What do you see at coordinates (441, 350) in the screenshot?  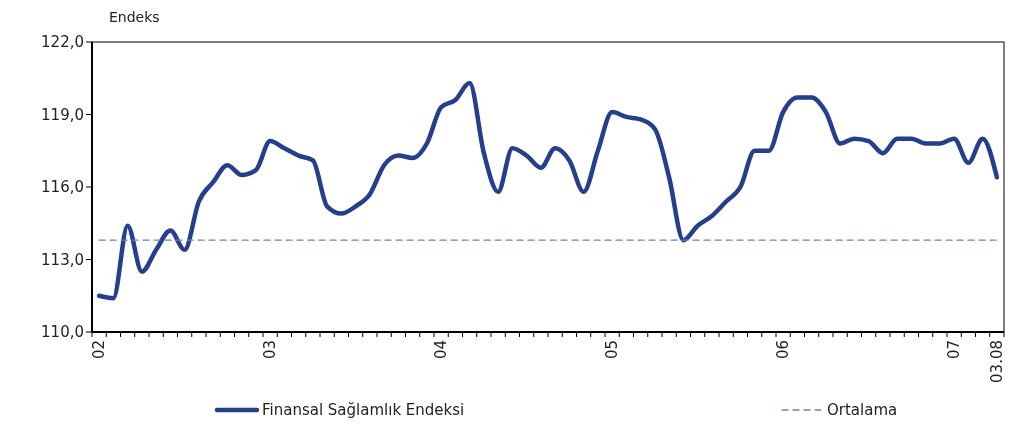 I see `x-tick-label: 04` at bounding box center [441, 350].